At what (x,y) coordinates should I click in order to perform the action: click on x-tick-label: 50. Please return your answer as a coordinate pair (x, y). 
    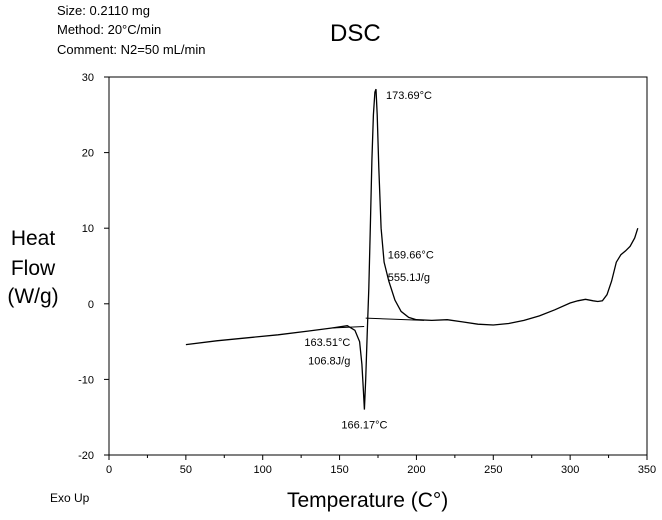
    Looking at the image, I should click on (186, 470).